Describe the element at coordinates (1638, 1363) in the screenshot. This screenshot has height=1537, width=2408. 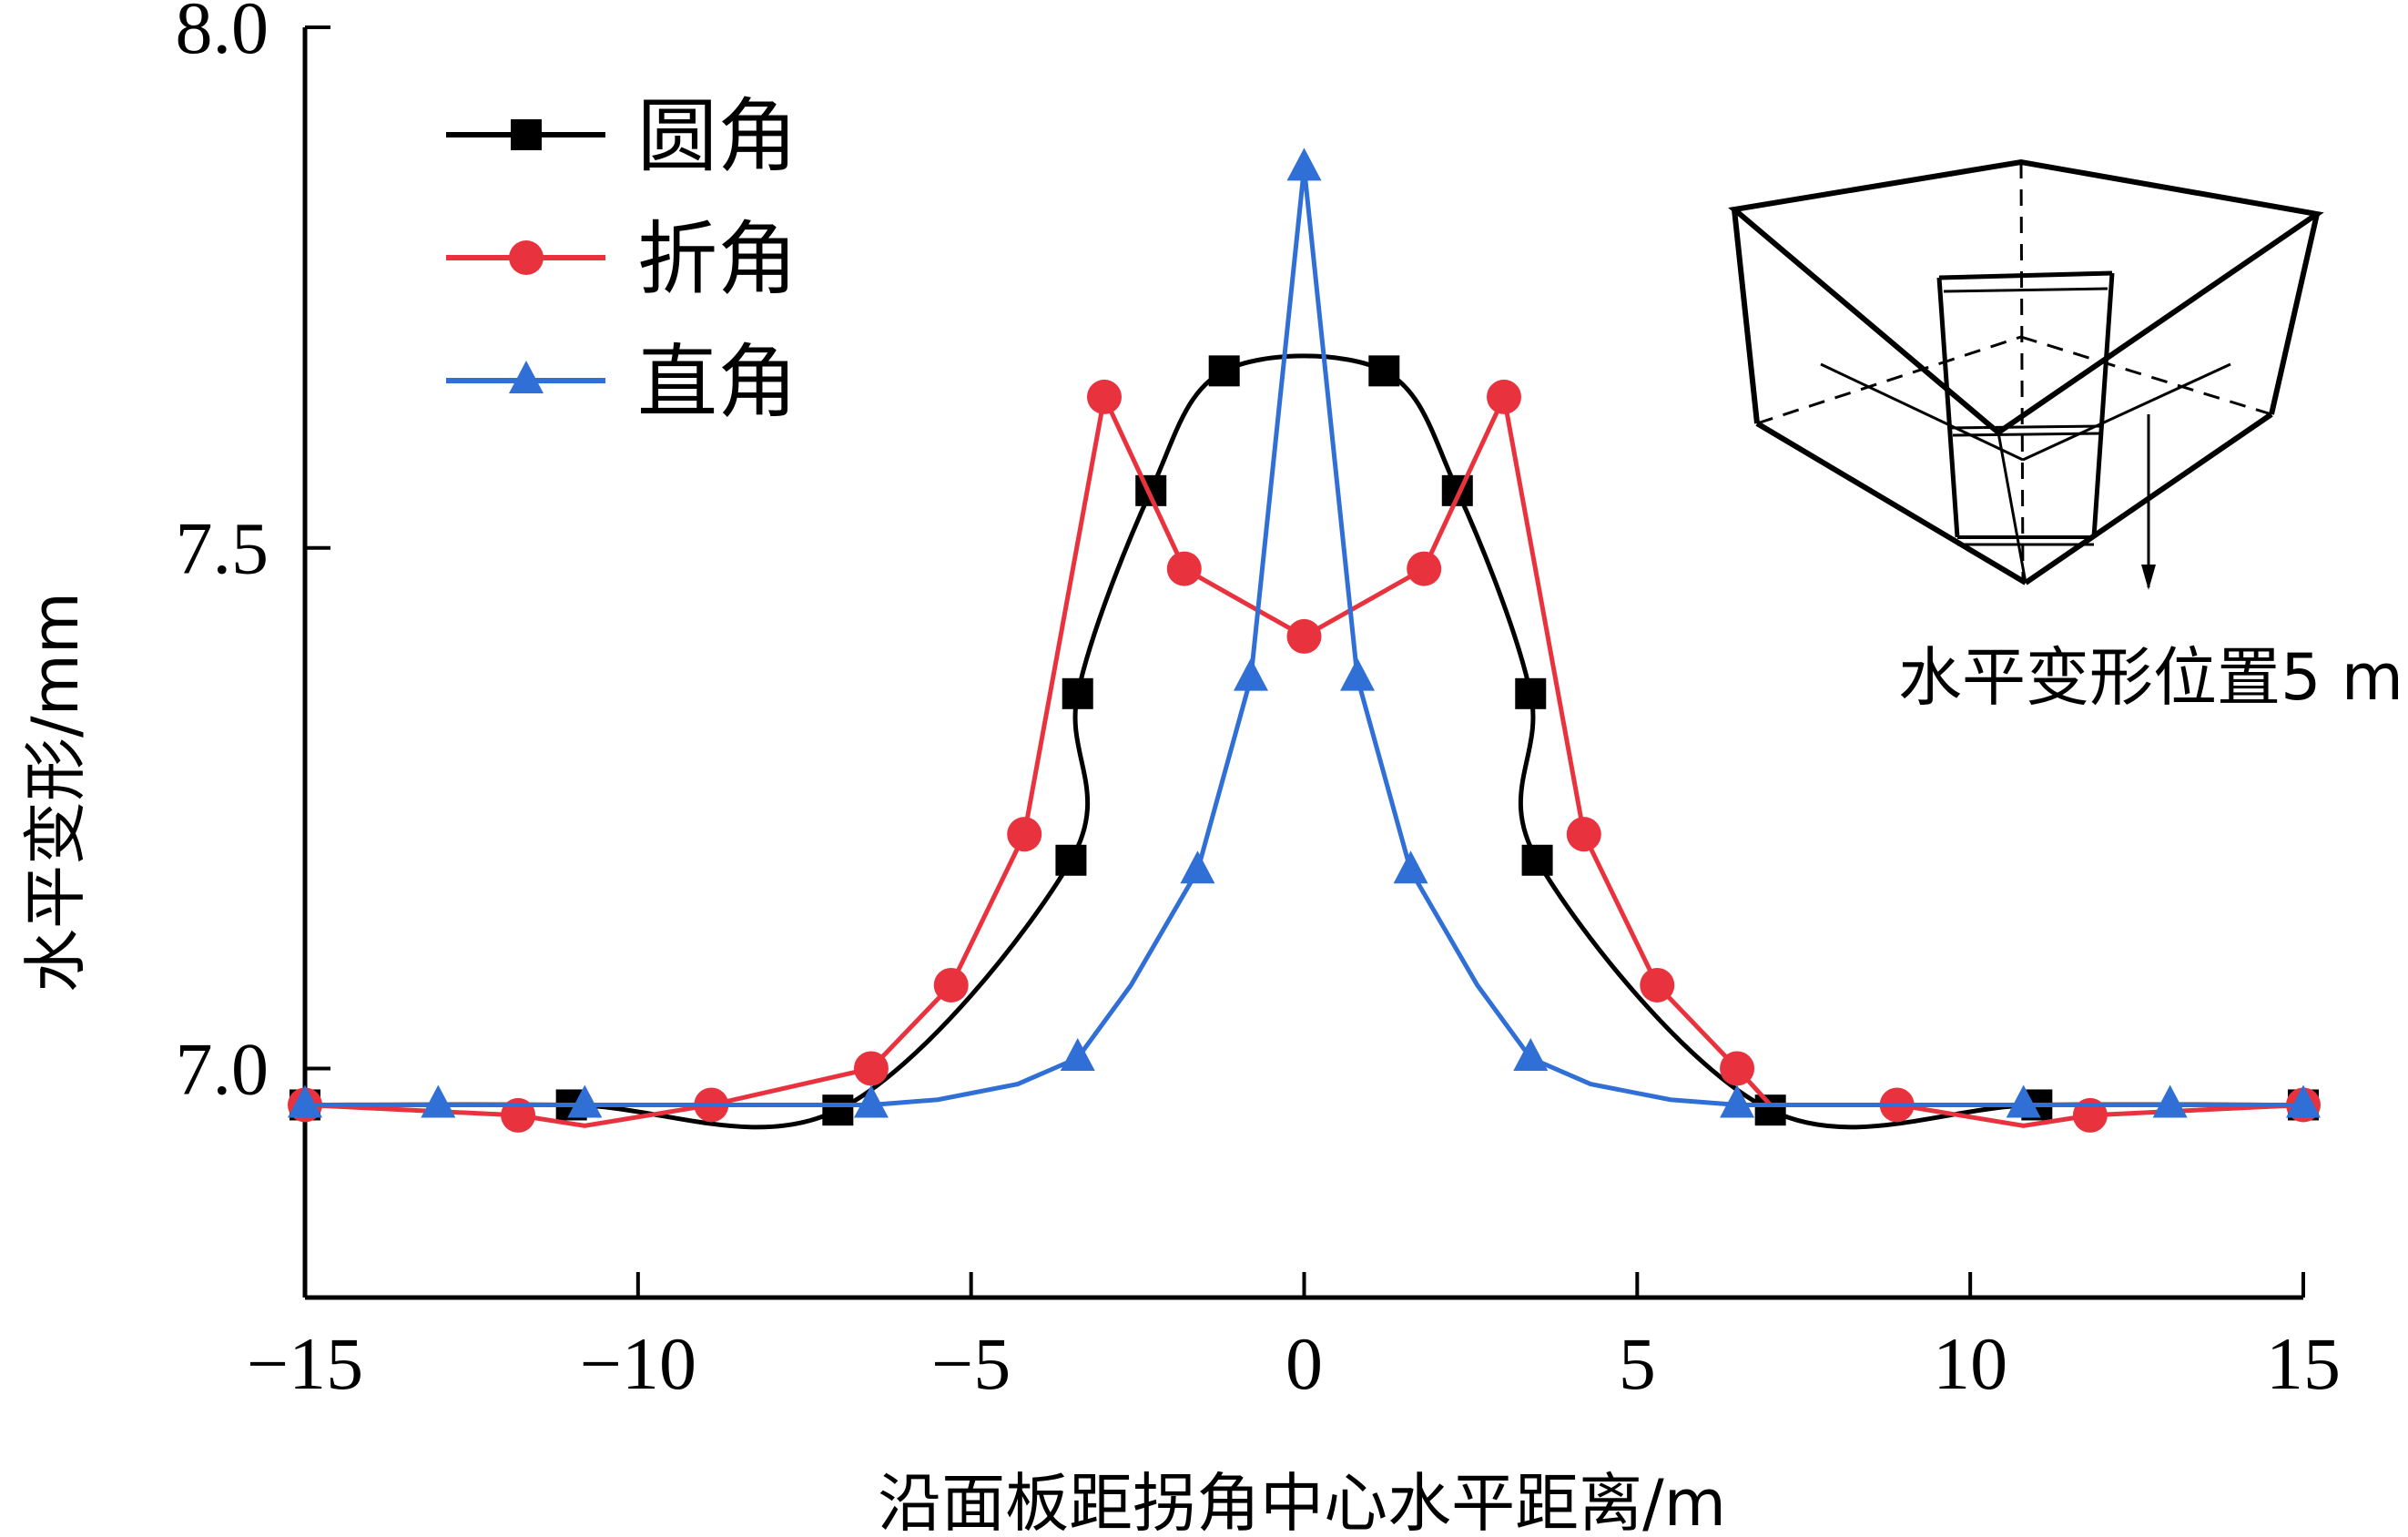
I see `x-tick-label: 5` at that location.